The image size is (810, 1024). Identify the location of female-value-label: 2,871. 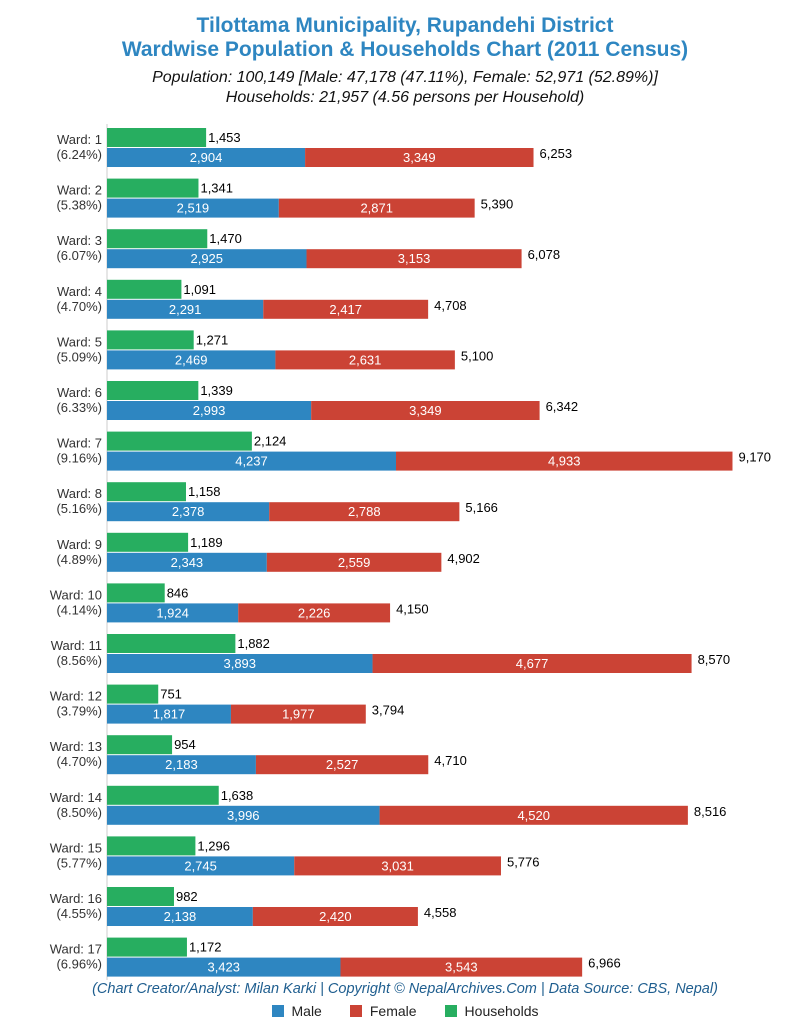
(376, 208).